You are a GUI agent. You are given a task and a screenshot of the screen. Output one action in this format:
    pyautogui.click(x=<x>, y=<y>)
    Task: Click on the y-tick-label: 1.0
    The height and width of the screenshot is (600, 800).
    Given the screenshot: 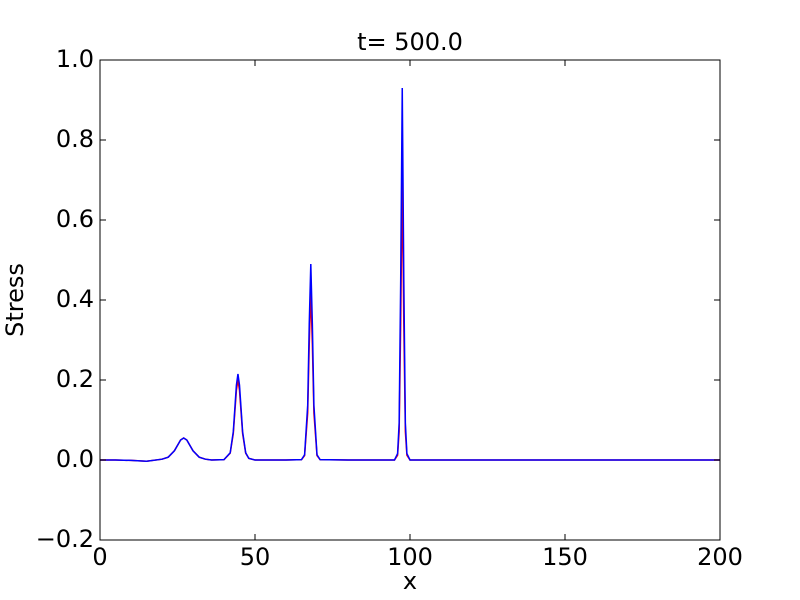 What is the action you would take?
    pyautogui.click(x=75, y=59)
    